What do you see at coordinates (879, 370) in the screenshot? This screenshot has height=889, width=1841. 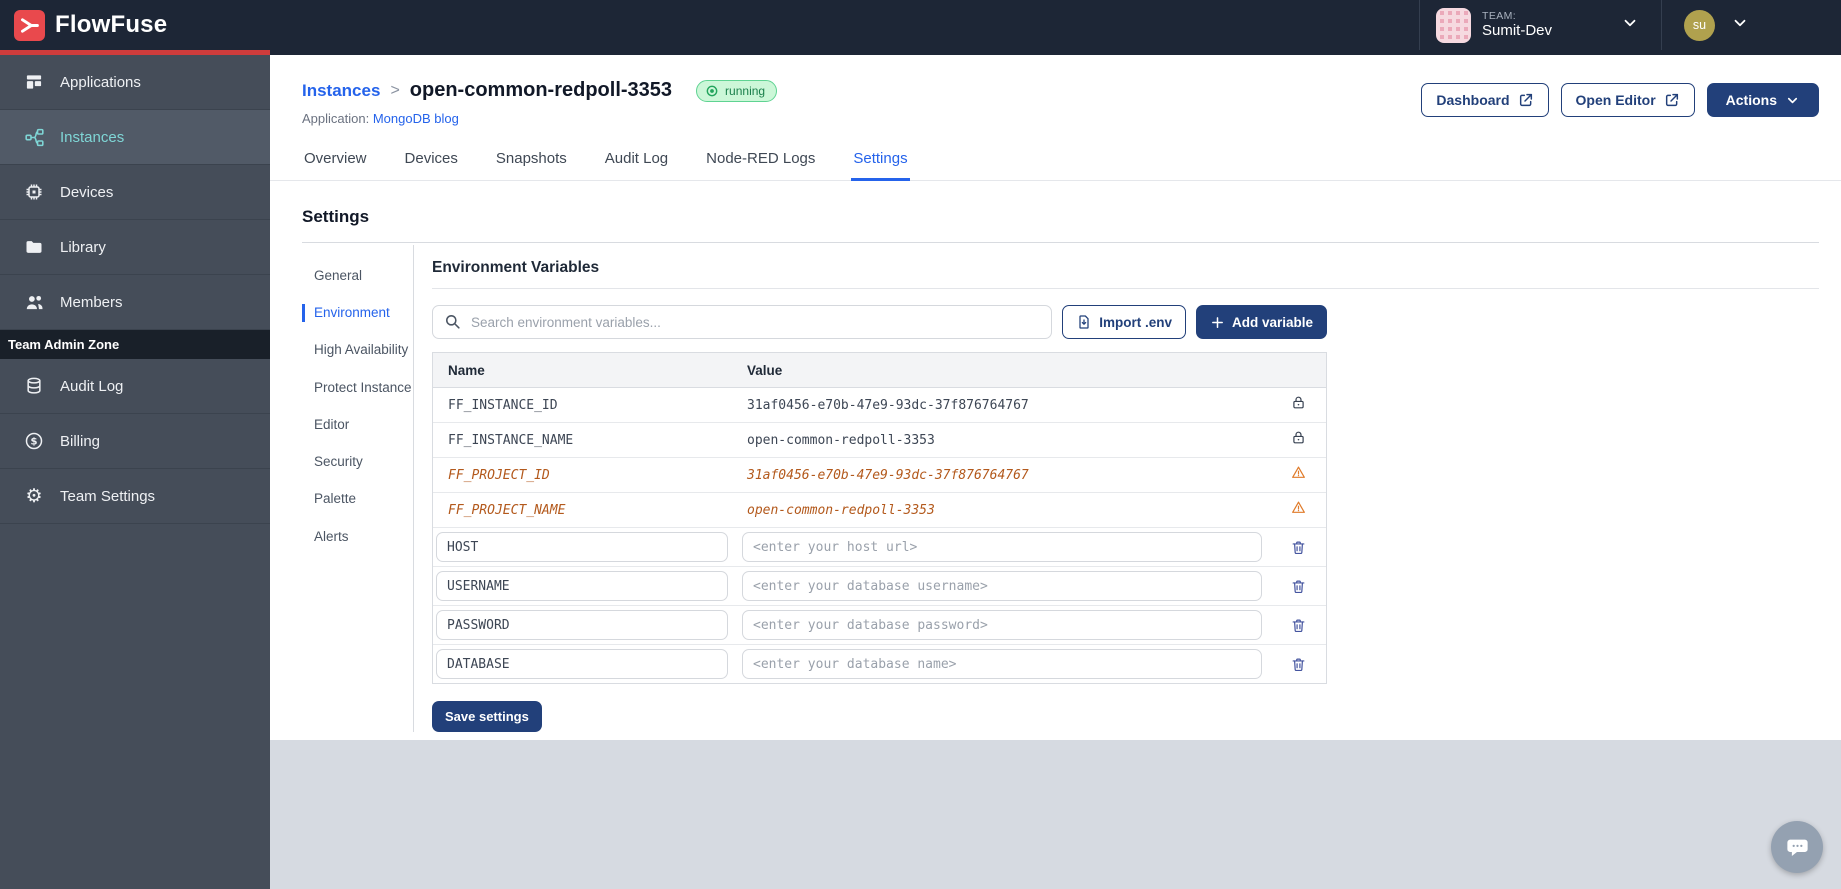 I see `table-header-row: Name Value` at bounding box center [879, 370].